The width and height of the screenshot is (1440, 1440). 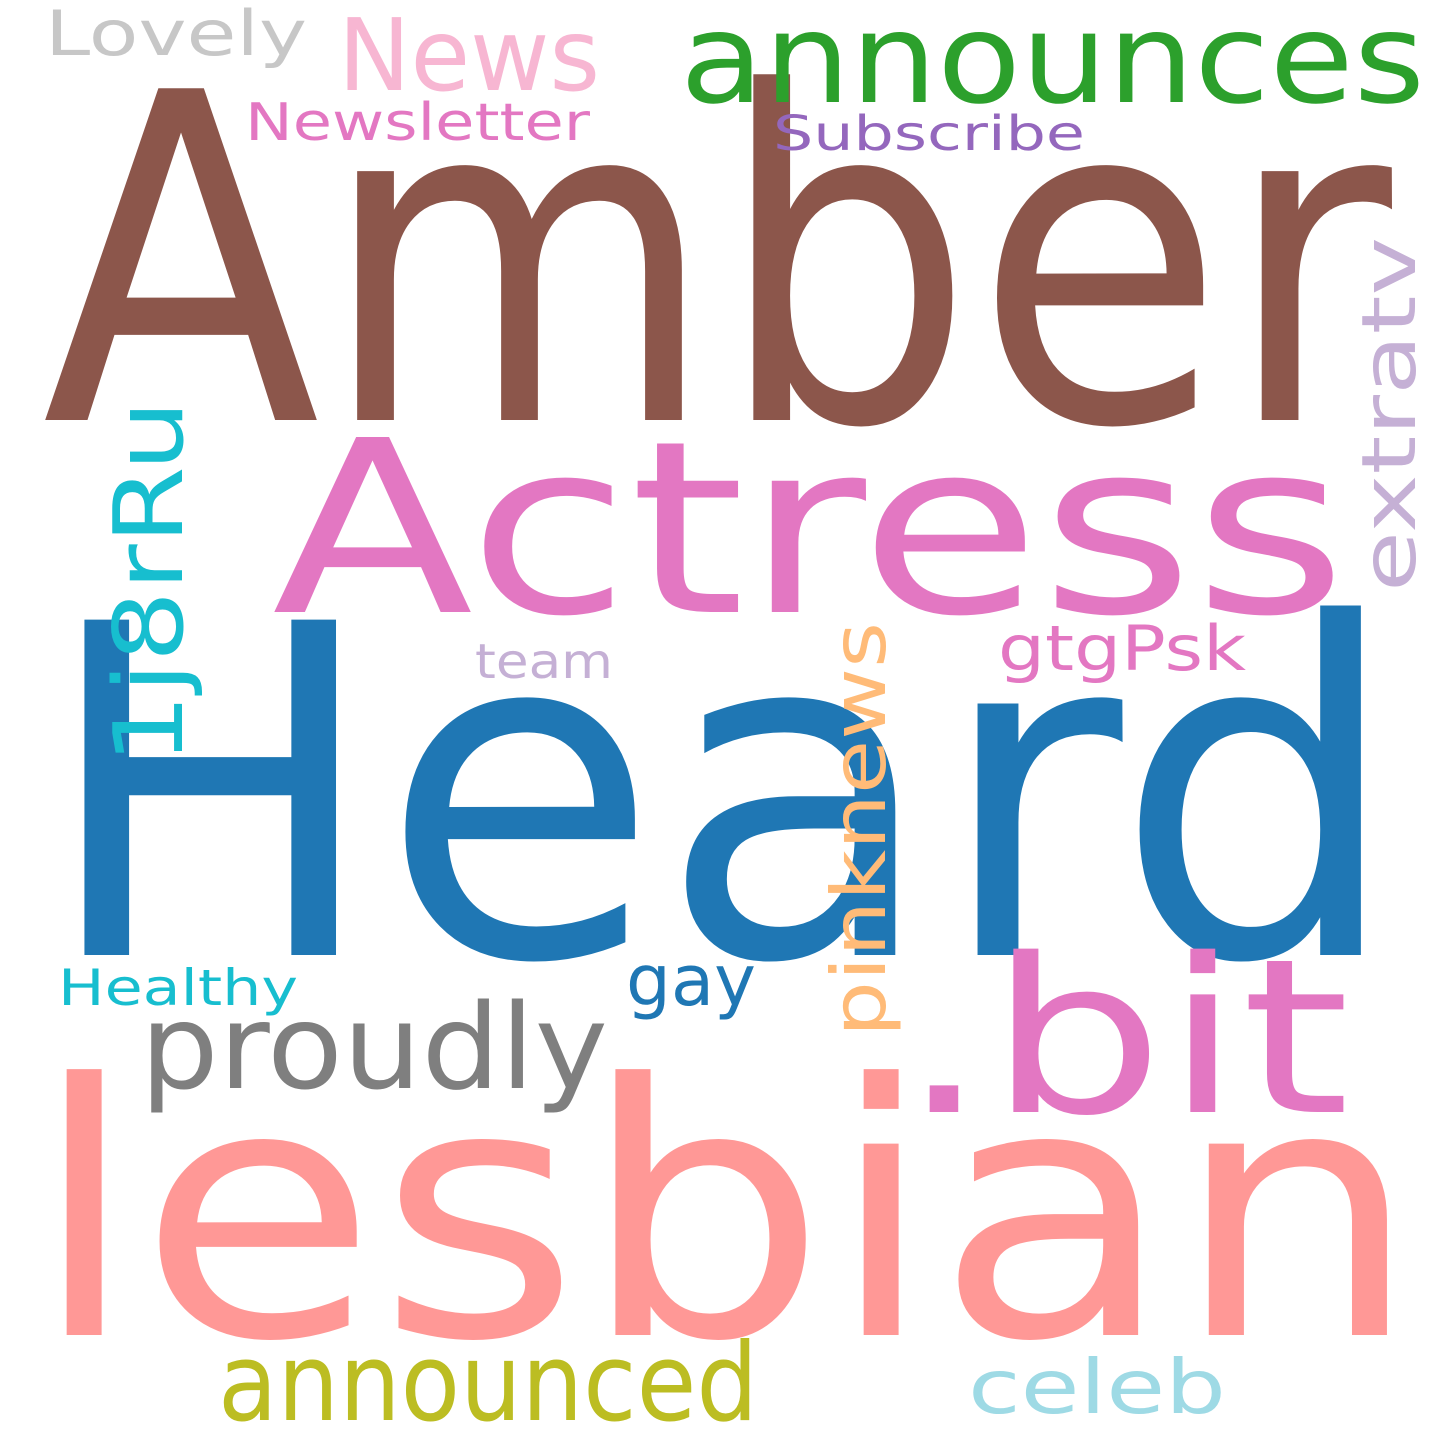 I want to click on word-proudly: proudly, so click(x=374, y=1047).